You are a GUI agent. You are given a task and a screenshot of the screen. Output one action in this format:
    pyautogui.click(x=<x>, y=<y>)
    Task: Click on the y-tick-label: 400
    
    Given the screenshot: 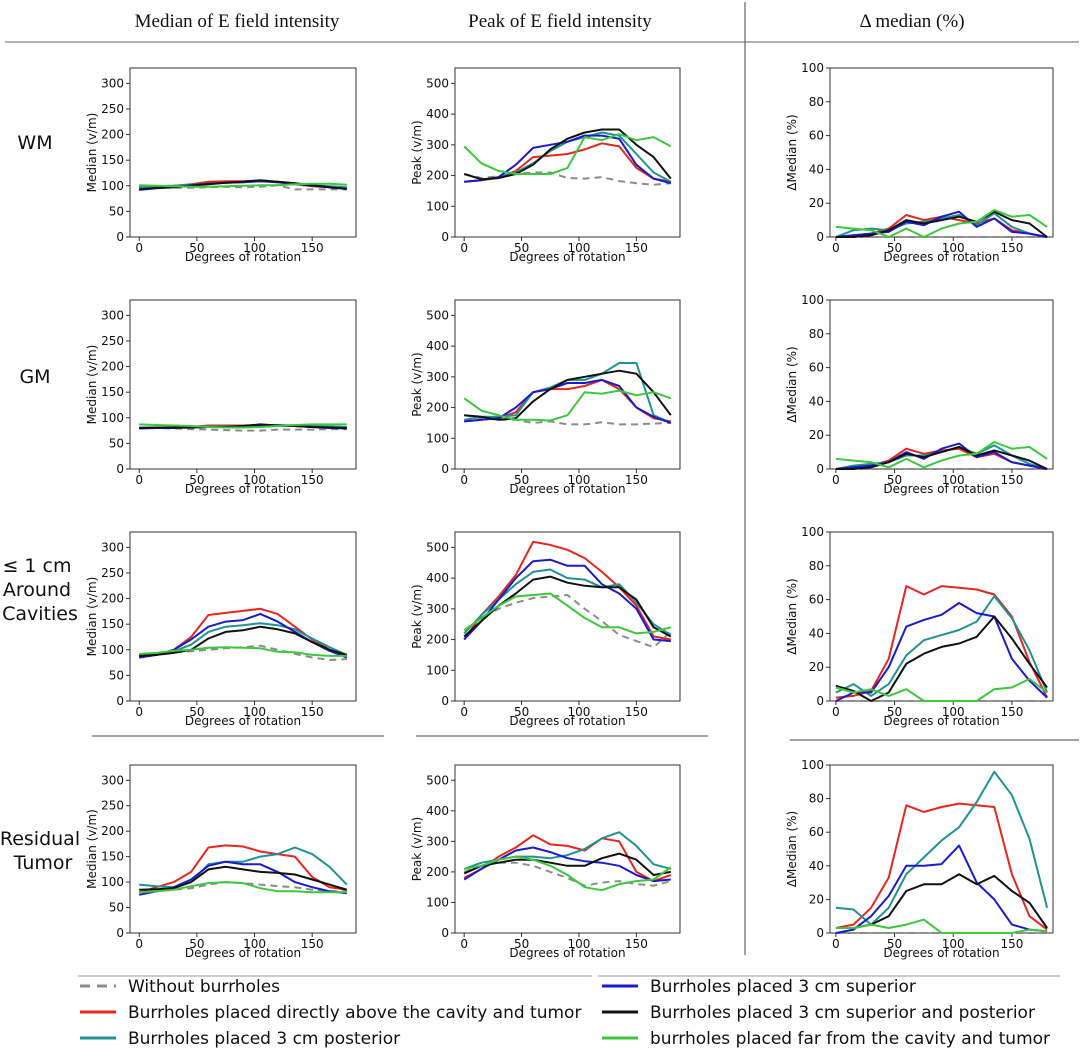 What is the action you would take?
    pyautogui.click(x=437, y=114)
    